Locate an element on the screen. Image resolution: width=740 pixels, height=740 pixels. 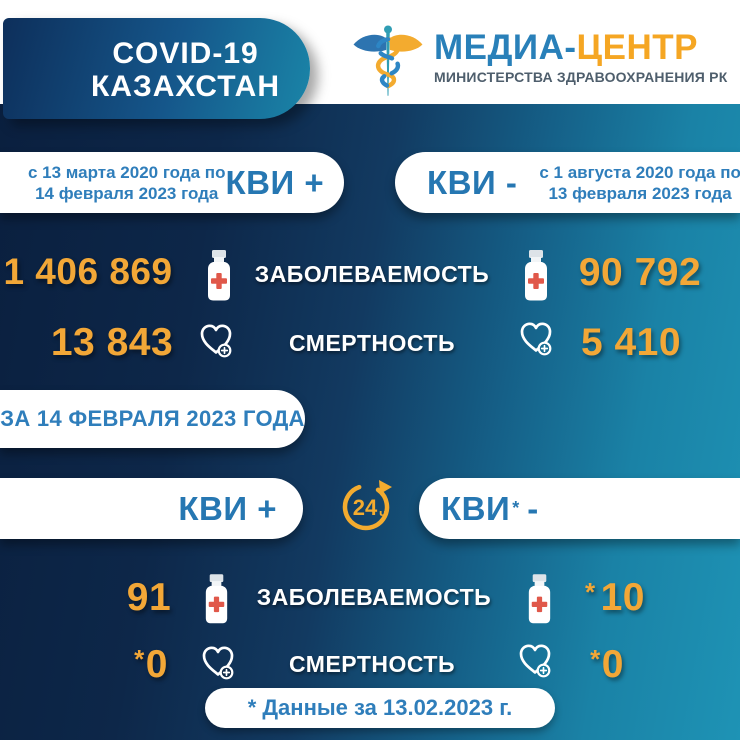
daily-mortality-kvi-plus-asterisk: * is located at coordinates (139, 659).